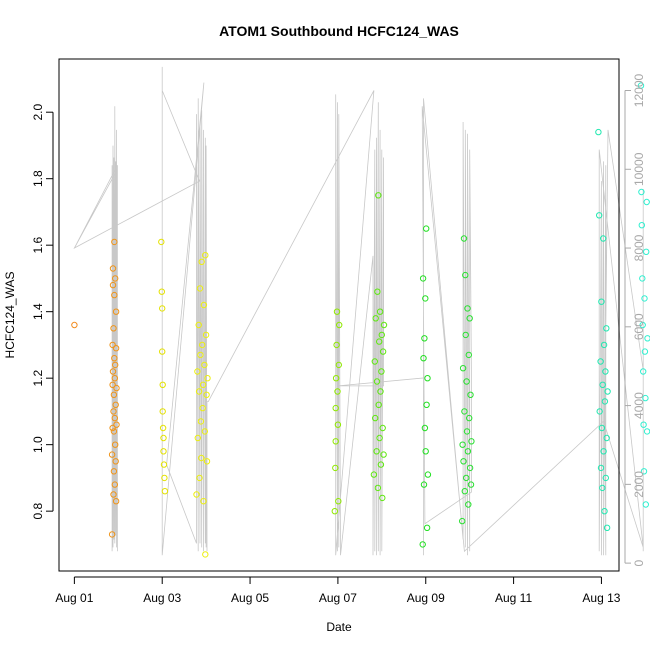  What do you see at coordinates (639, 169) in the screenshot?
I see `right-tick-label: 10000` at bounding box center [639, 169].